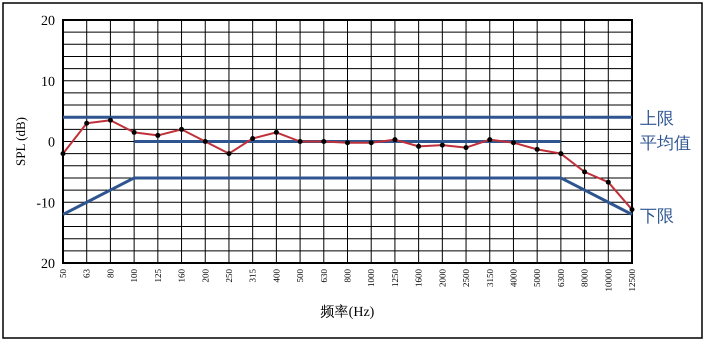 The width and height of the screenshot is (705, 341). What do you see at coordinates (537, 277) in the screenshot?
I see `x-tick-label: 5000` at bounding box center [537, 277].